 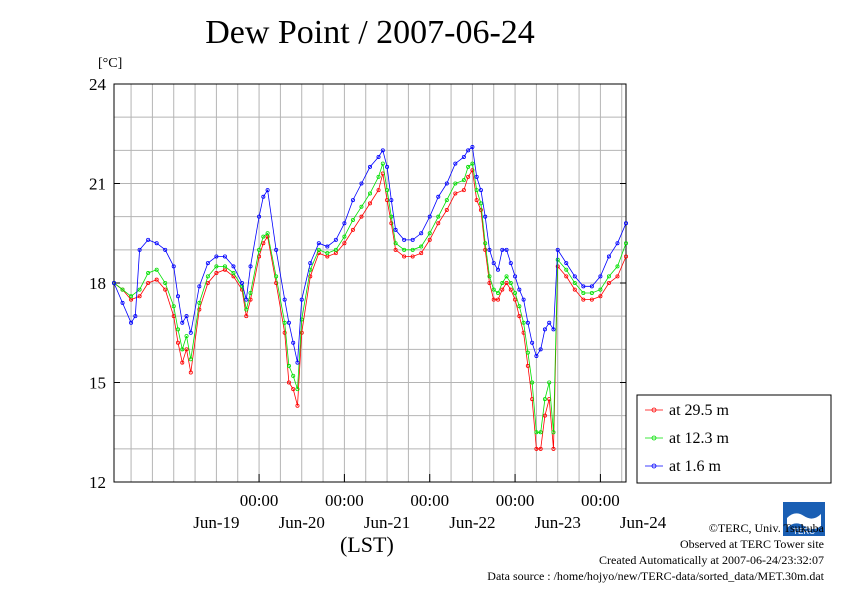 What do you see at coordinates (699, 438) in the screenshot?
I see `legend-label: at 12.3 m` at bounding box center [699, 438].